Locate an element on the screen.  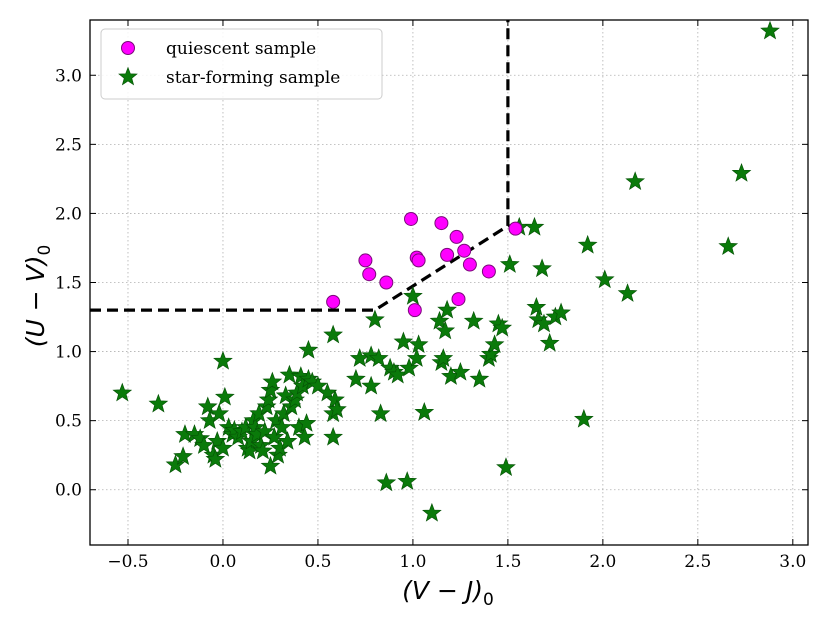
x-tick-label: 0.5 is located at coordinates (317, 562).